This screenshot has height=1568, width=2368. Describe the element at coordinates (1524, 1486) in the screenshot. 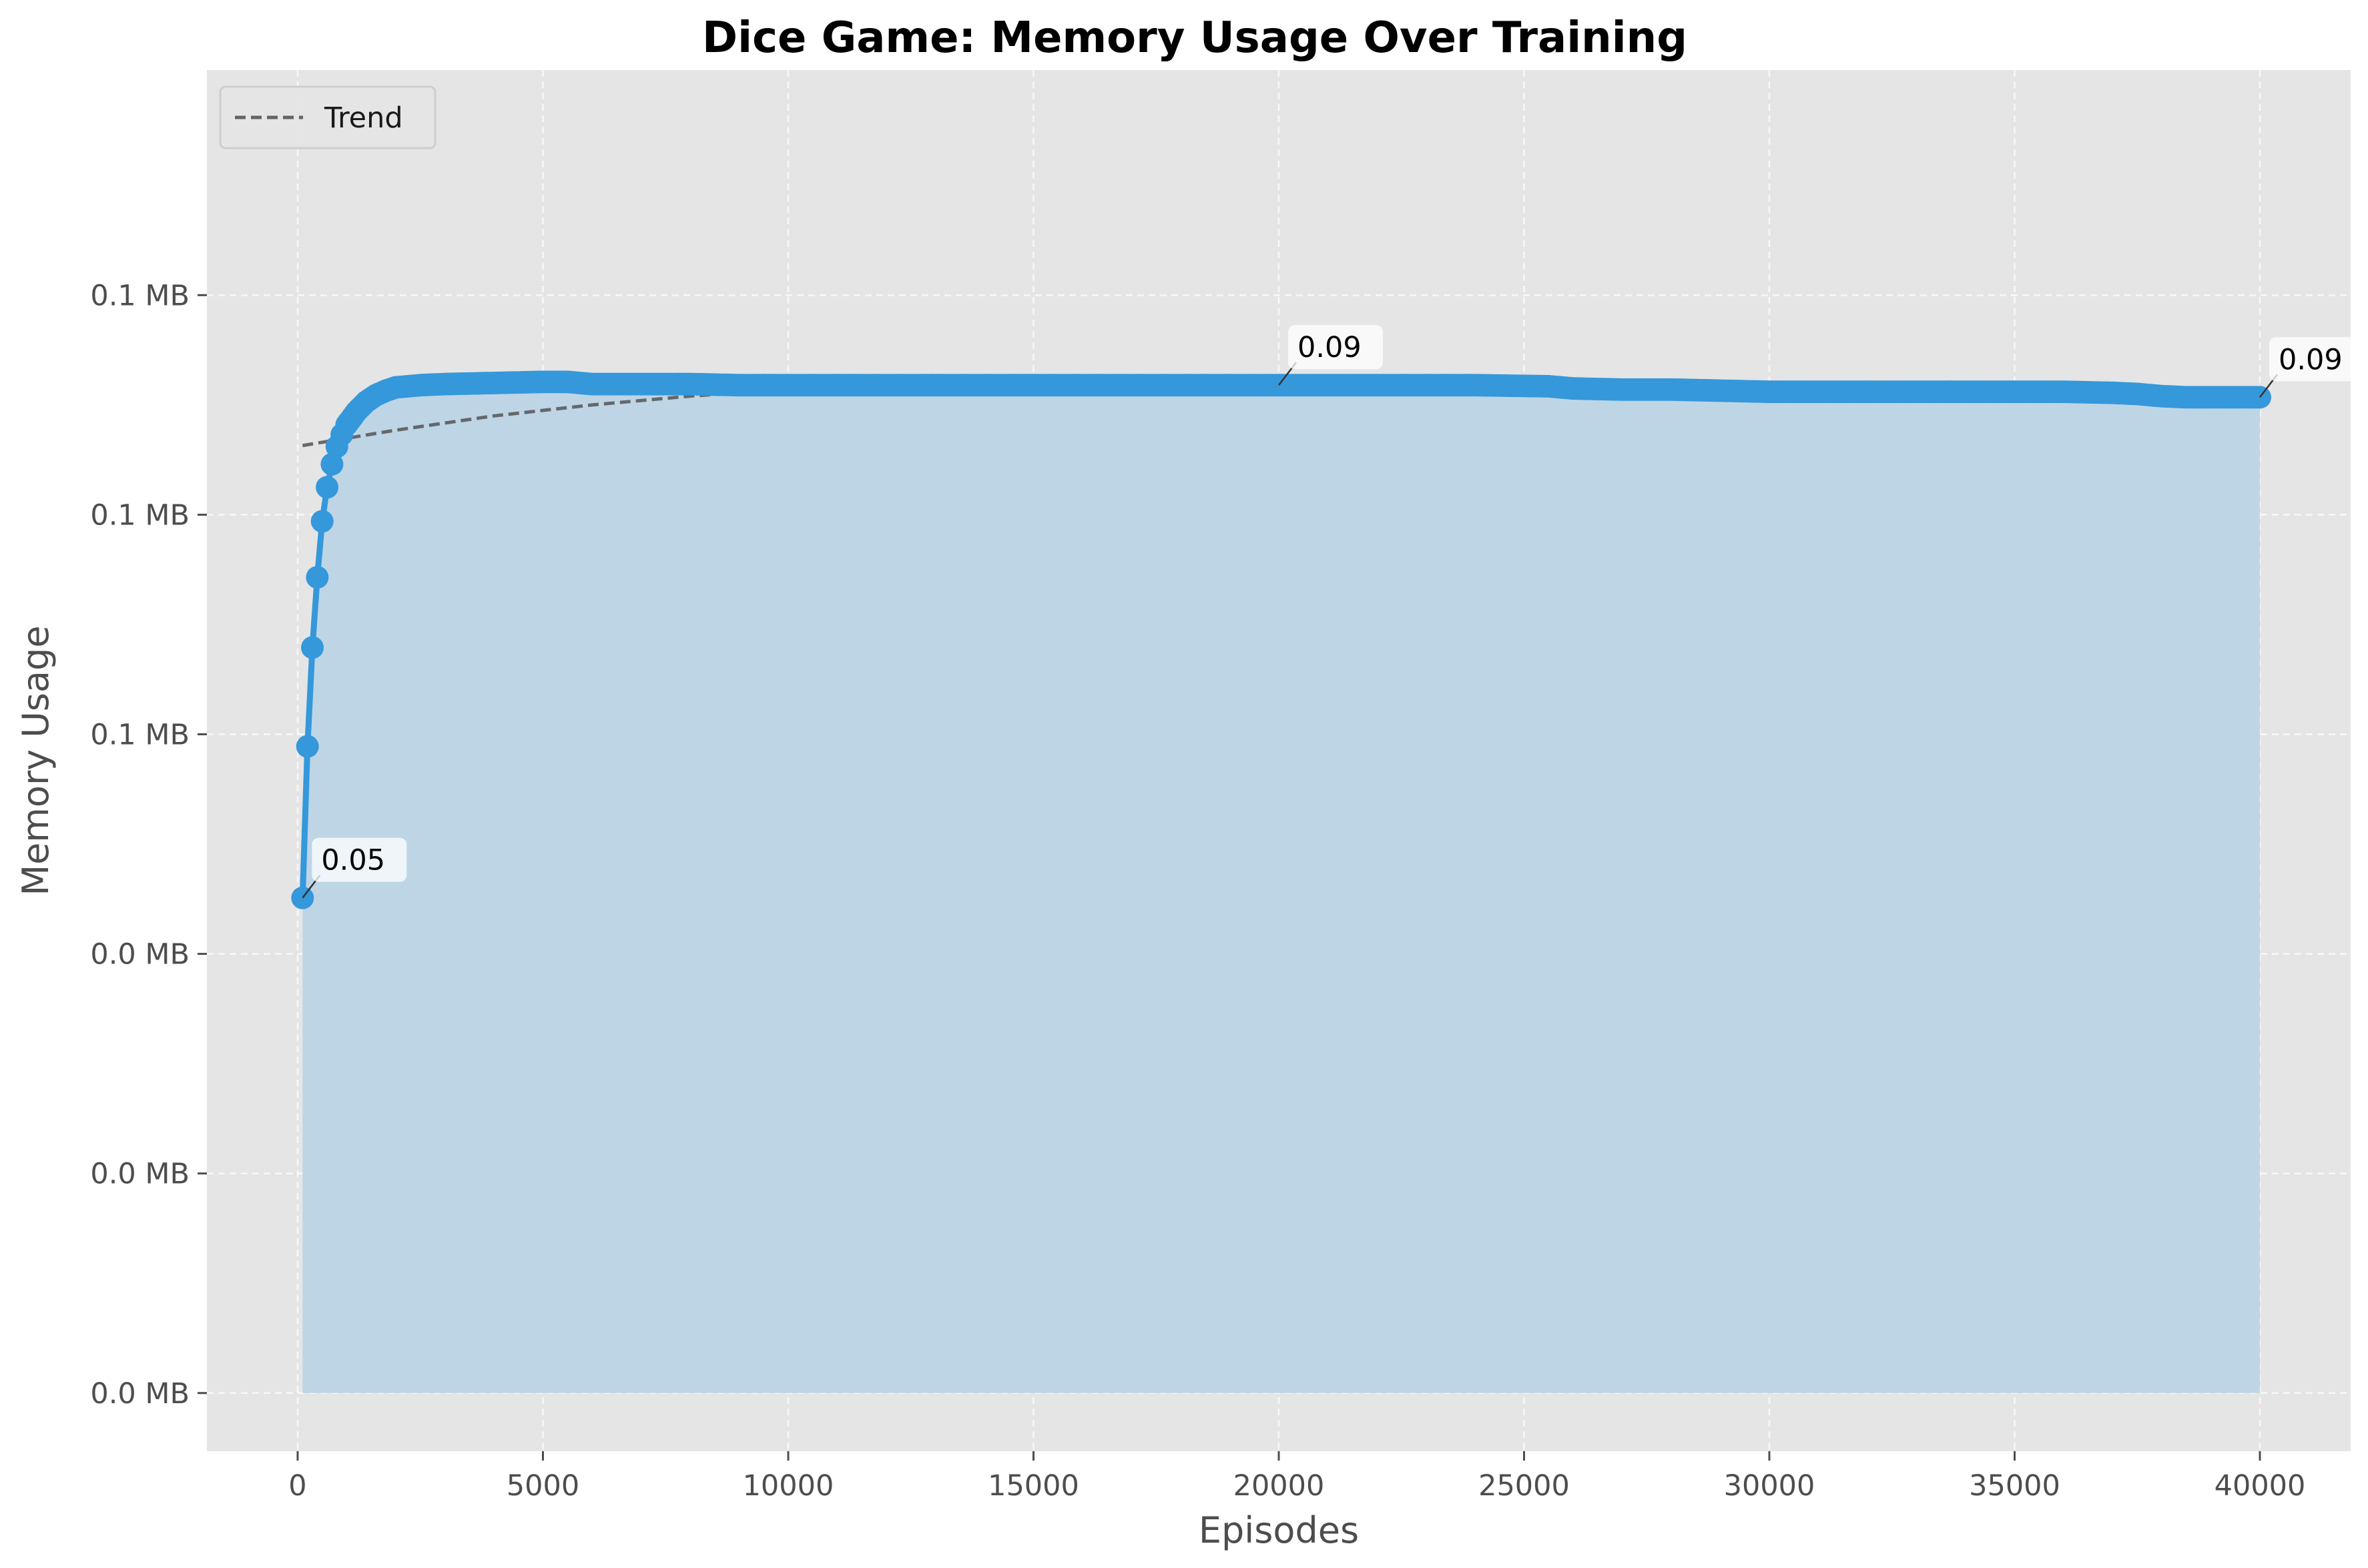

I see `x-tick-label: 25000` at that location.